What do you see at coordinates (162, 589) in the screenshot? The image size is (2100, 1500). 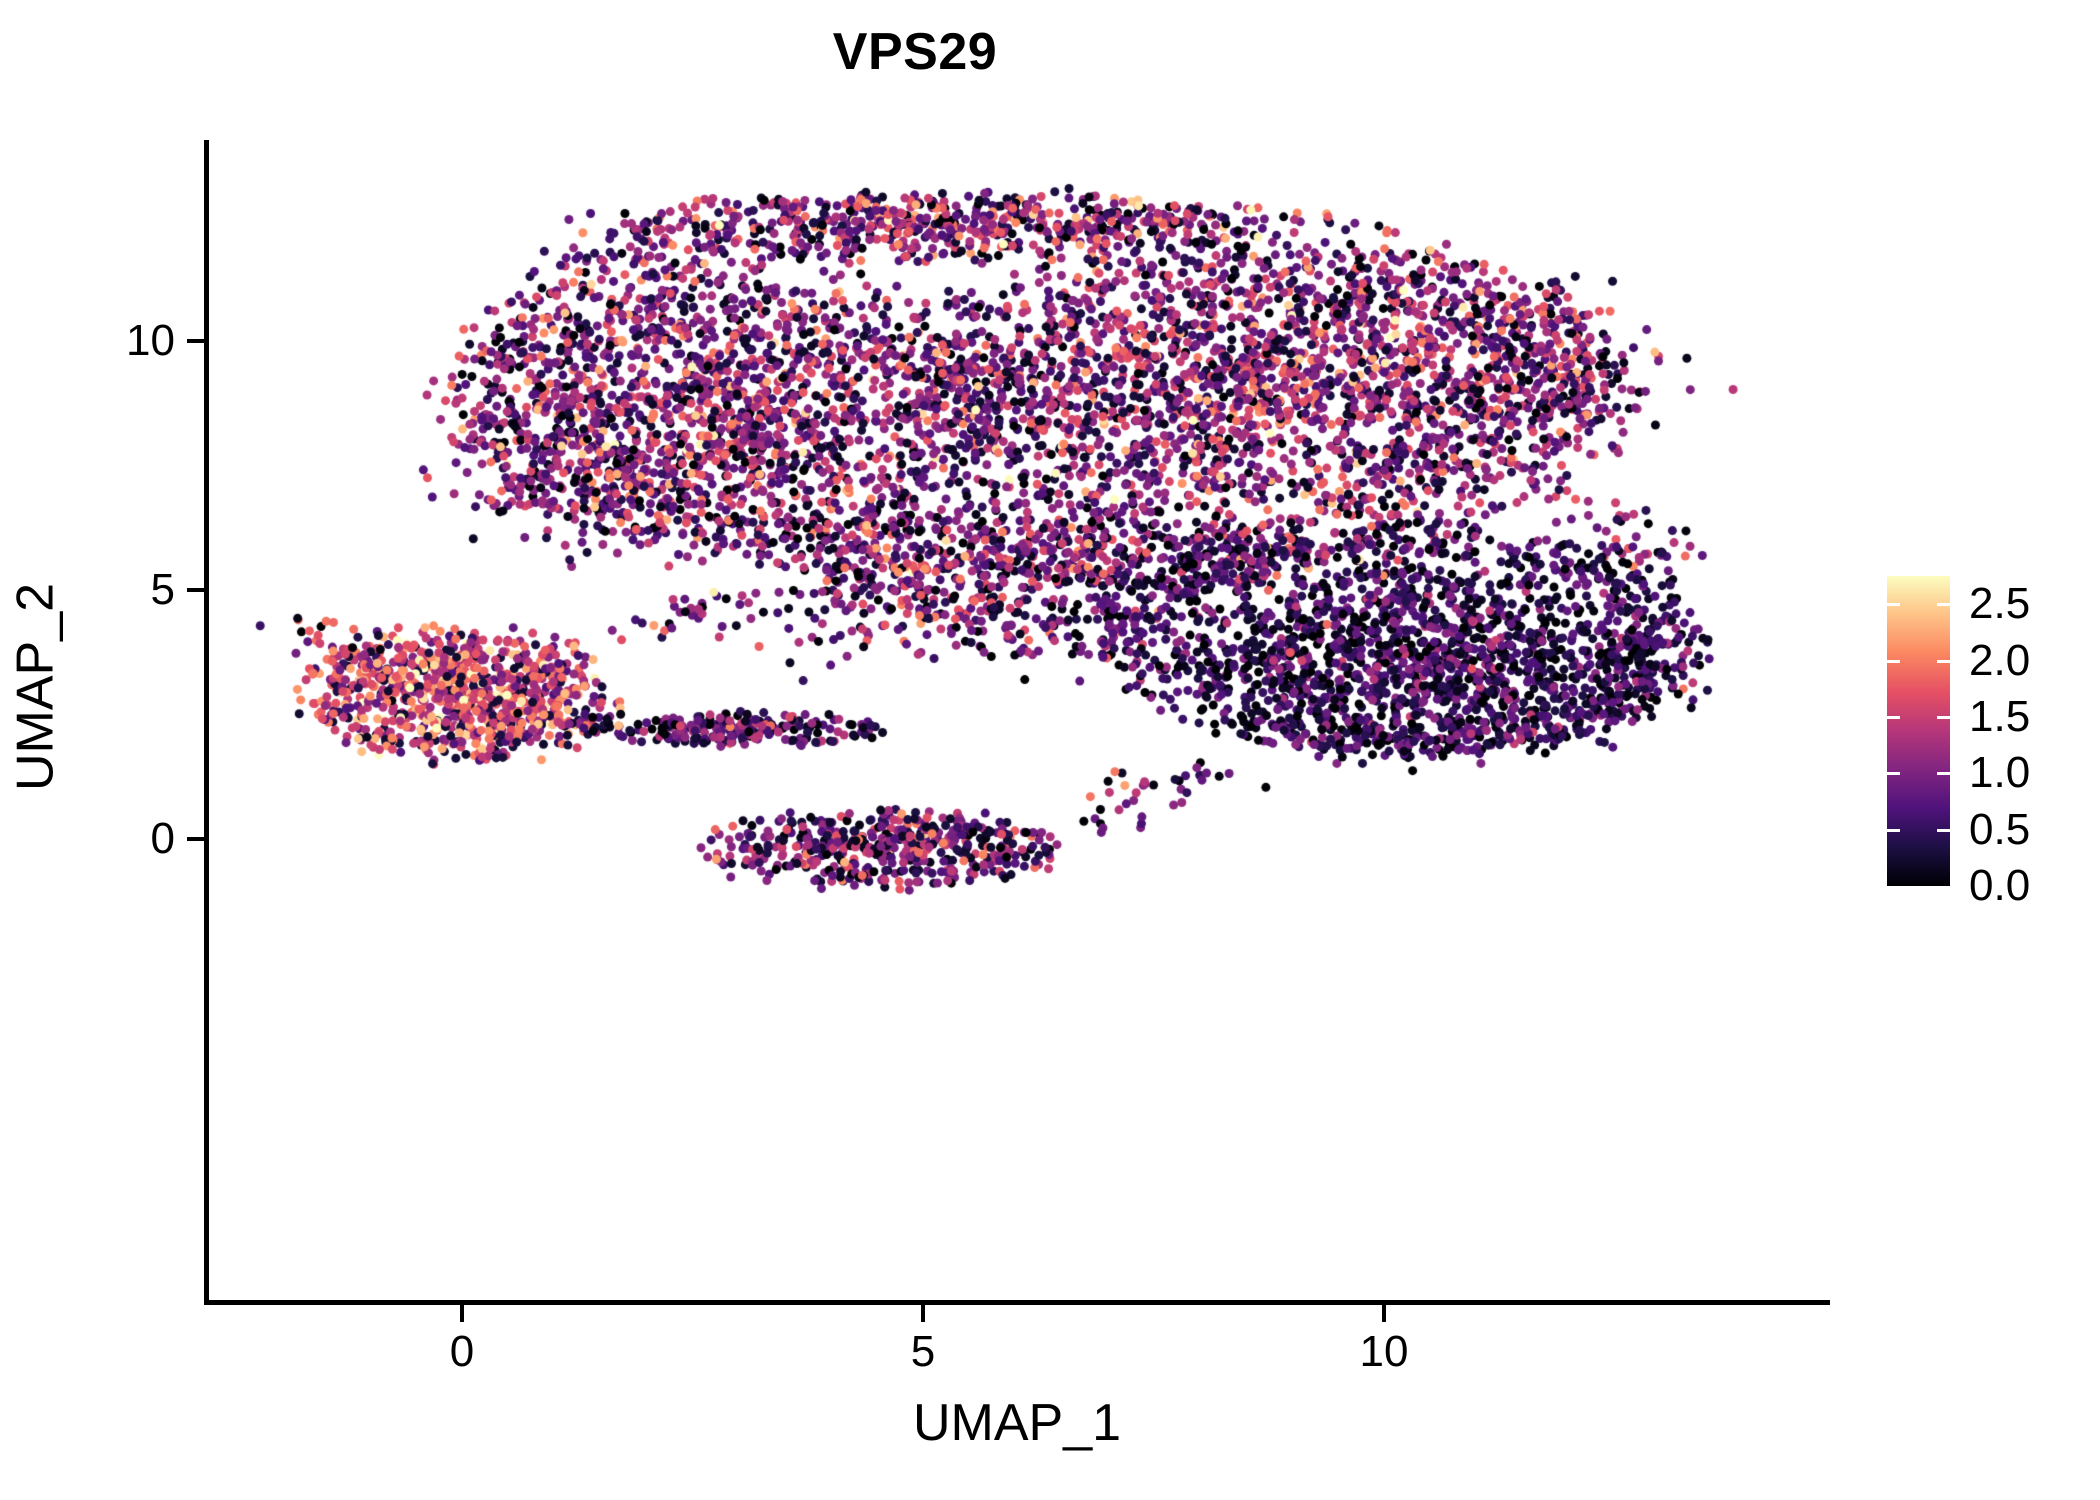 I see `y-tick-label: 5` at bounding box center [162, 589].